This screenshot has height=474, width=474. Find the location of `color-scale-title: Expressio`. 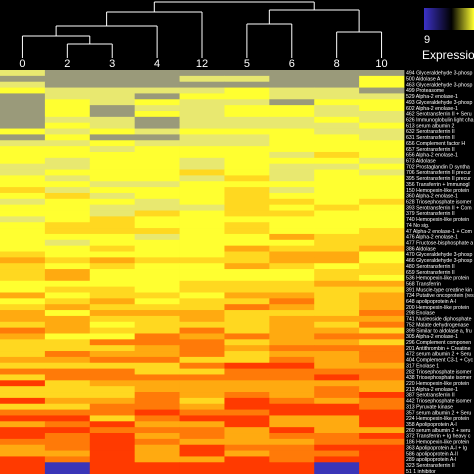

color-scale-title: Expressio is located at coordinates (448, 55).